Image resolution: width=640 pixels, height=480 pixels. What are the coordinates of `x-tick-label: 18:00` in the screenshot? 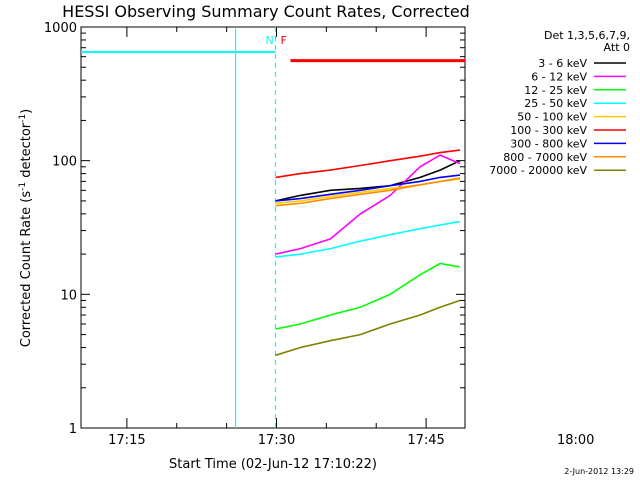 It's located at (575, 440).